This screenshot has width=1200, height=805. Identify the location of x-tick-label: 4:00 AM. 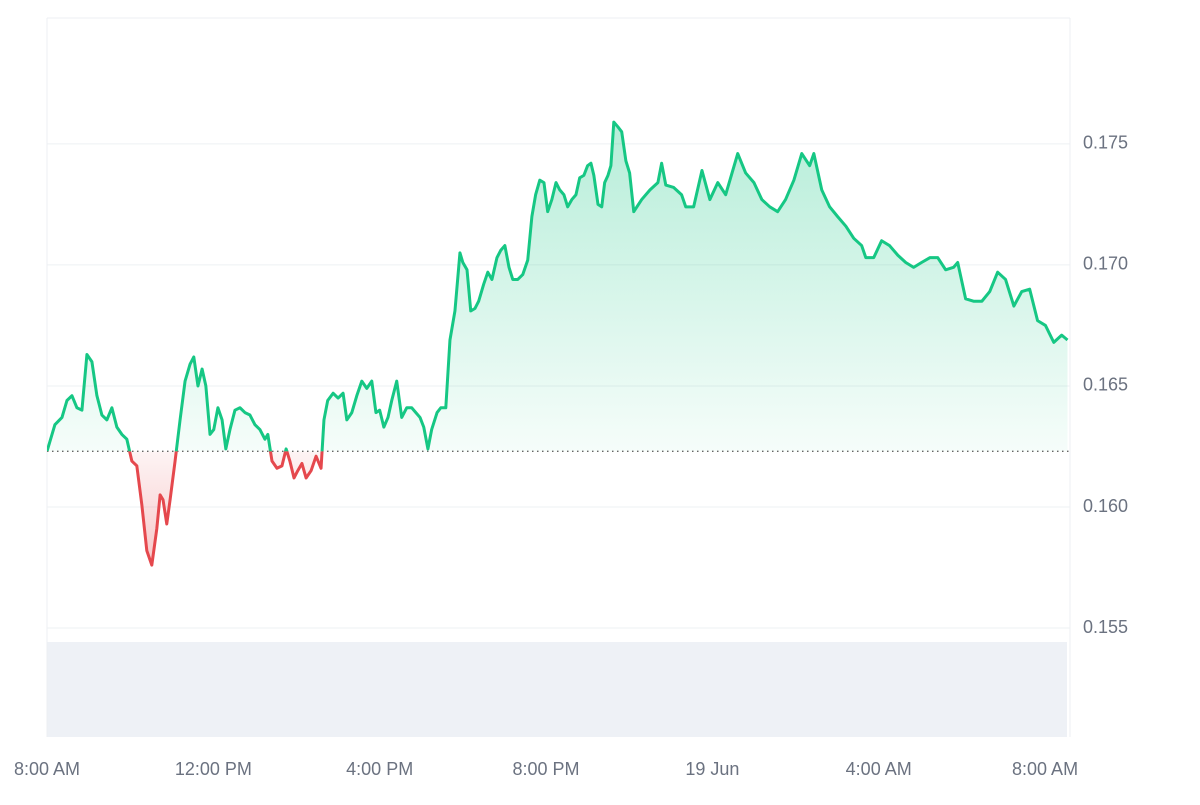
(879, 769).